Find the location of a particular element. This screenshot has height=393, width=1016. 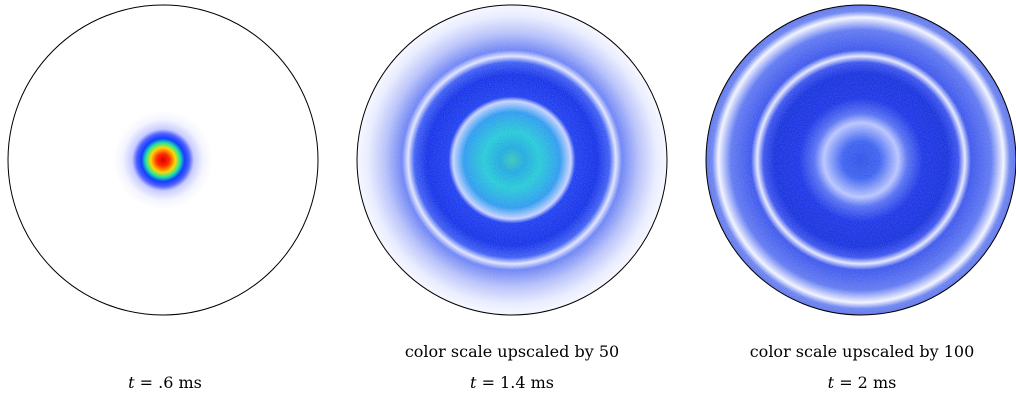

time-value: = 2 ms is located at coordinates (868, 382).